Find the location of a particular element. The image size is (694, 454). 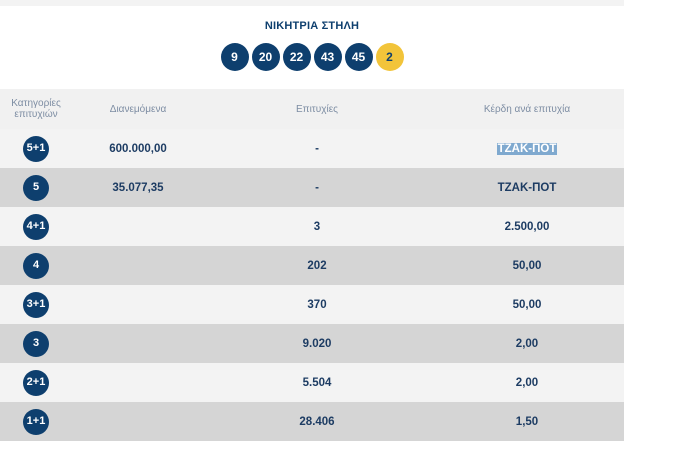

category-badge: 5 is located at coordinates (36, 187).